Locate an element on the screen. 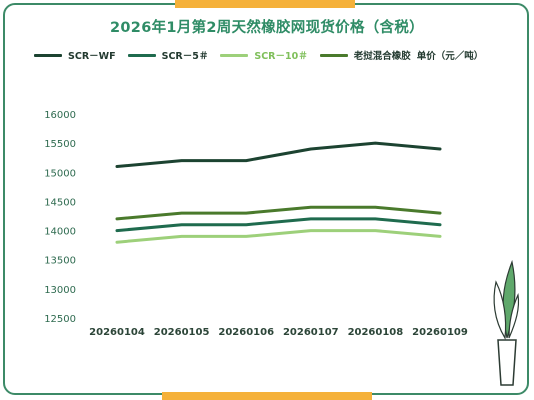 This screenshot has width=534, height=400. legend-item-laos-mixed: 老挝混合橡胶 单价（元／吨） is located at coordinates (401, 55).